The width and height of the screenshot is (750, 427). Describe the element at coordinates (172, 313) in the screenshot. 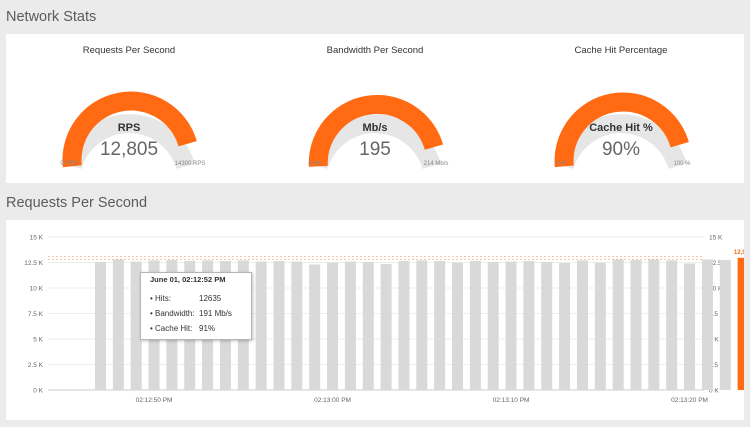

I see `tooltip-key: • Bandwidth:` at that location.